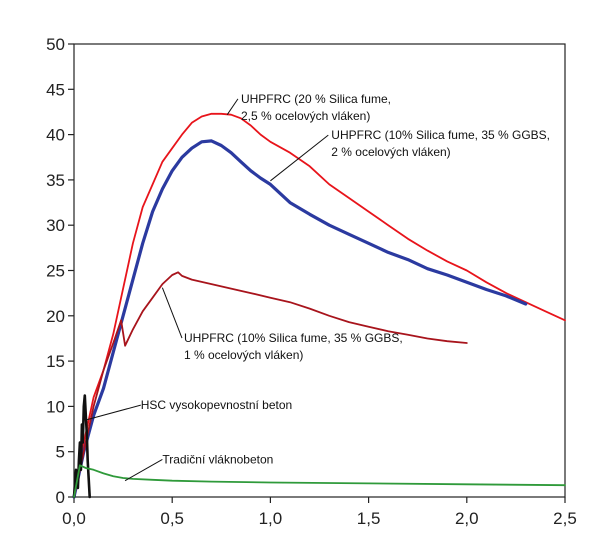  What do you see at coordinates (60, 497) in the screenshot?
I see `y-tick-label: 0` at bounding box center [60, 497].